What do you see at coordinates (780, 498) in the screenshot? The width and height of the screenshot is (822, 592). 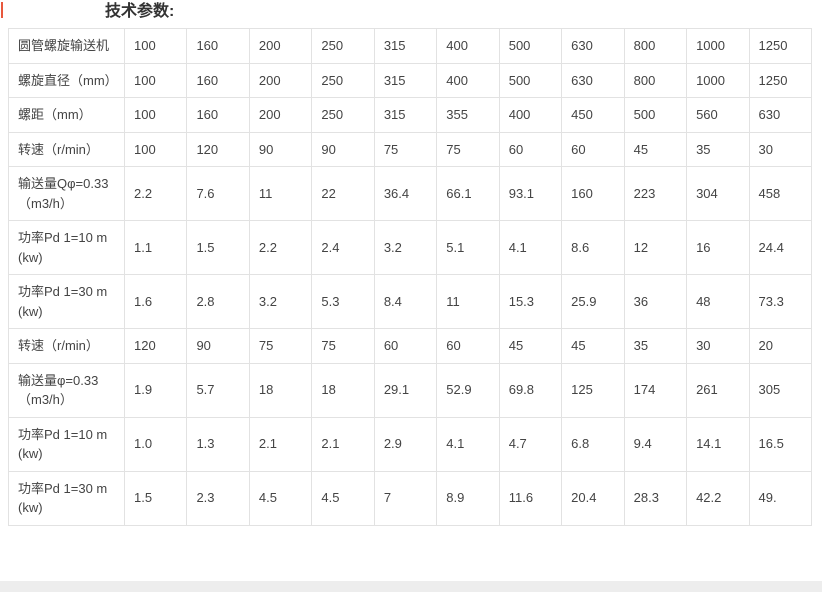 I see `value-cell: 49.` at bounding box center [780, 498].